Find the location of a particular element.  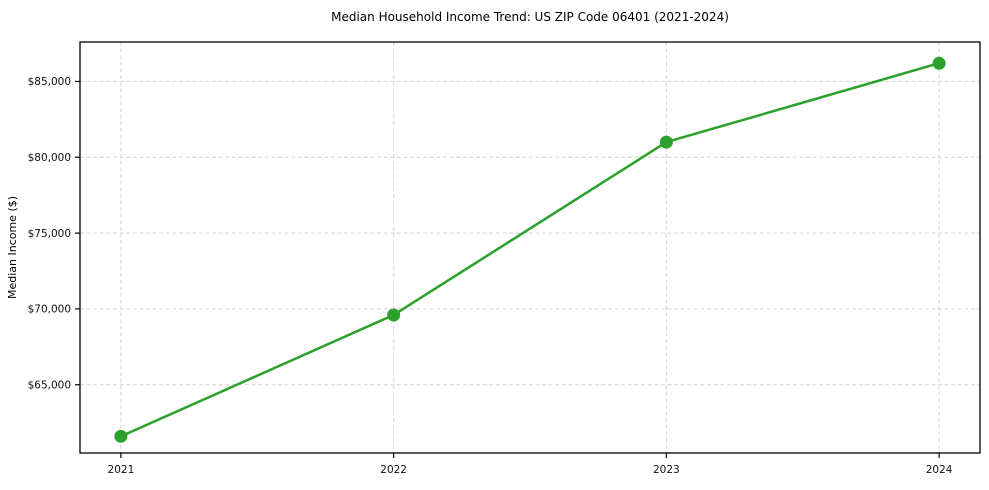

y-tick-label: $75,000 is located at coordinates (49, 234).